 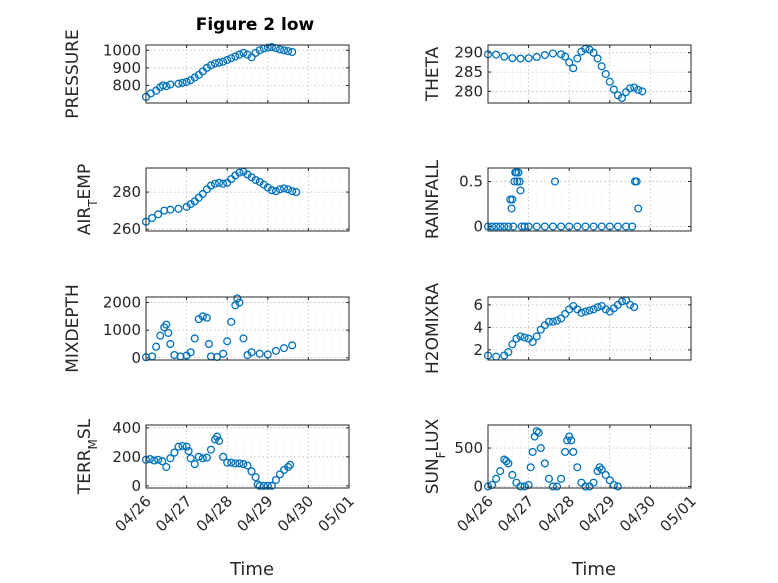 I want to click on chart-panel-rainfall: 0 0.5 RAINFALL, so click(x=557, y=199).